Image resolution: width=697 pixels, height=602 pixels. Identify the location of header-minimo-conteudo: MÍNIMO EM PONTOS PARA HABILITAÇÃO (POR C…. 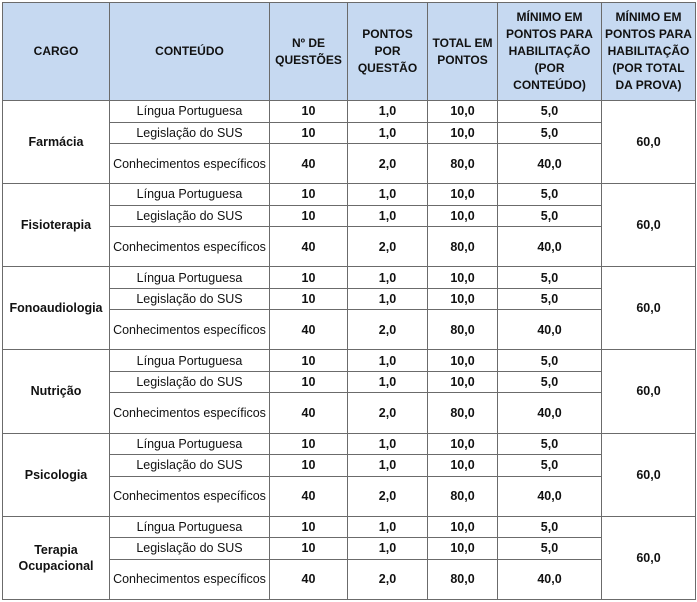
(549, 51).